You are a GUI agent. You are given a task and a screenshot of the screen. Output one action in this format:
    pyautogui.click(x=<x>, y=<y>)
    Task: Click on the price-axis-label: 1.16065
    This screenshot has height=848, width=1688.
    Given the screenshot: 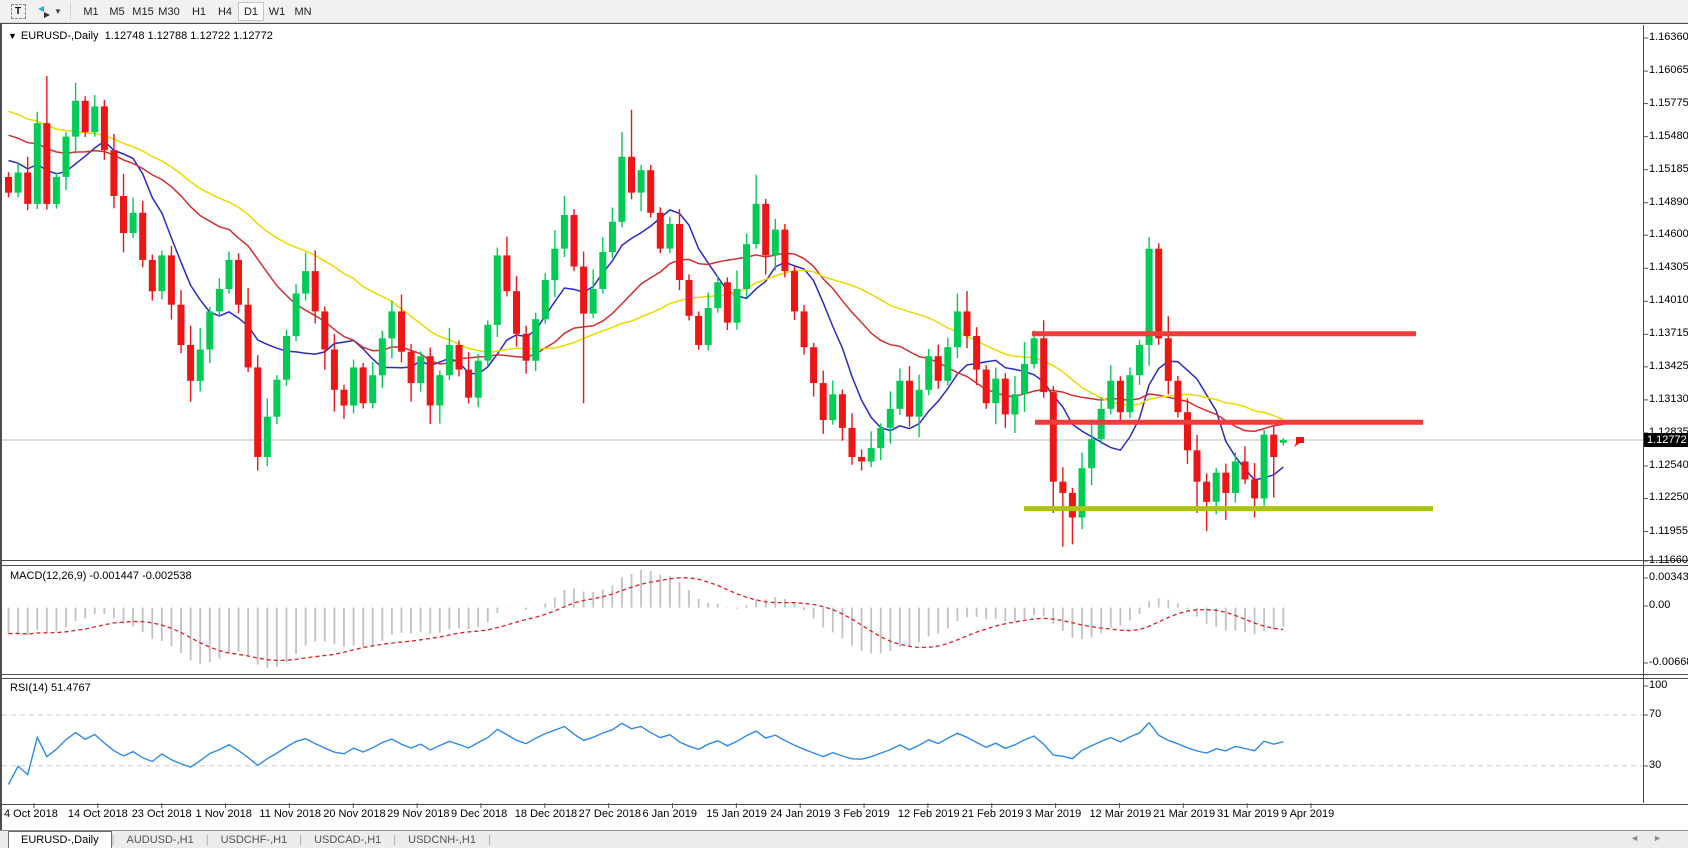 What is the action you would take?
    pyautogui.click(x=1668, y=70)
    